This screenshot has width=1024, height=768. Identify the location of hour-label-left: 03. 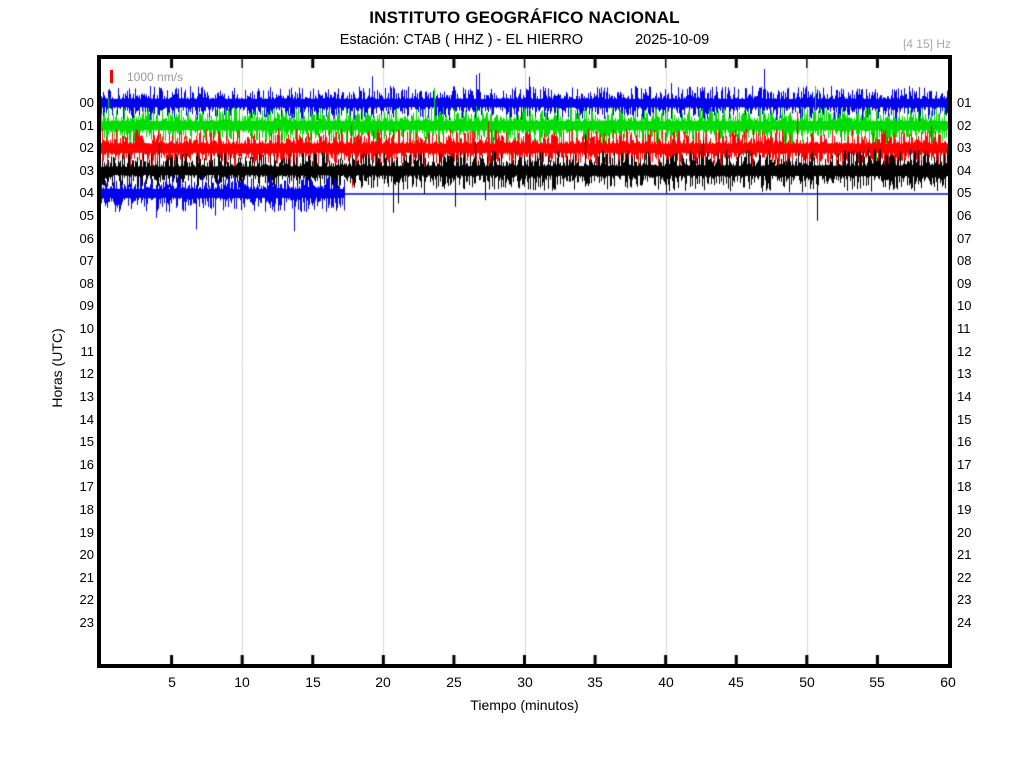
(86, 170).